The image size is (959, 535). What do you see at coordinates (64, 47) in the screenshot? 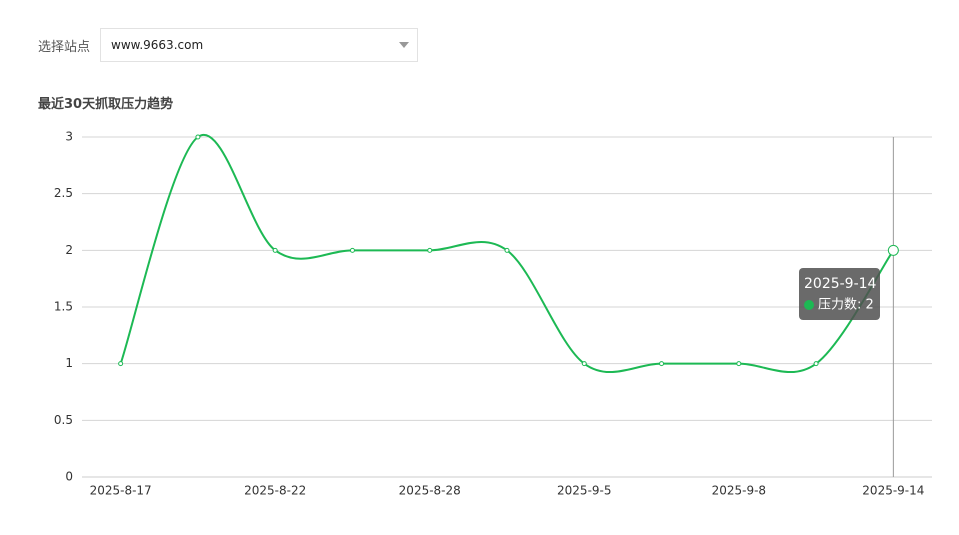
I see `filter-label: 选择站点` at bounding box center [64, 47].